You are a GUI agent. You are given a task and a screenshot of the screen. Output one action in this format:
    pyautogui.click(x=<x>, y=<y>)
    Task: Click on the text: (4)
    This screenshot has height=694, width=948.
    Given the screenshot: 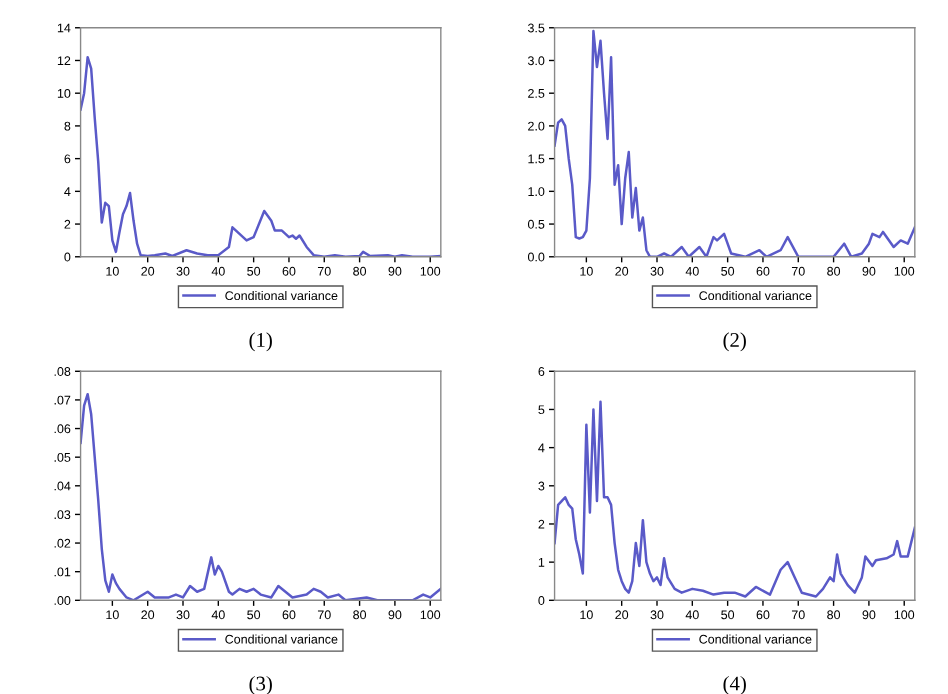 What is the action you would take?
    pyautogui.click(x=734, y=684)
    